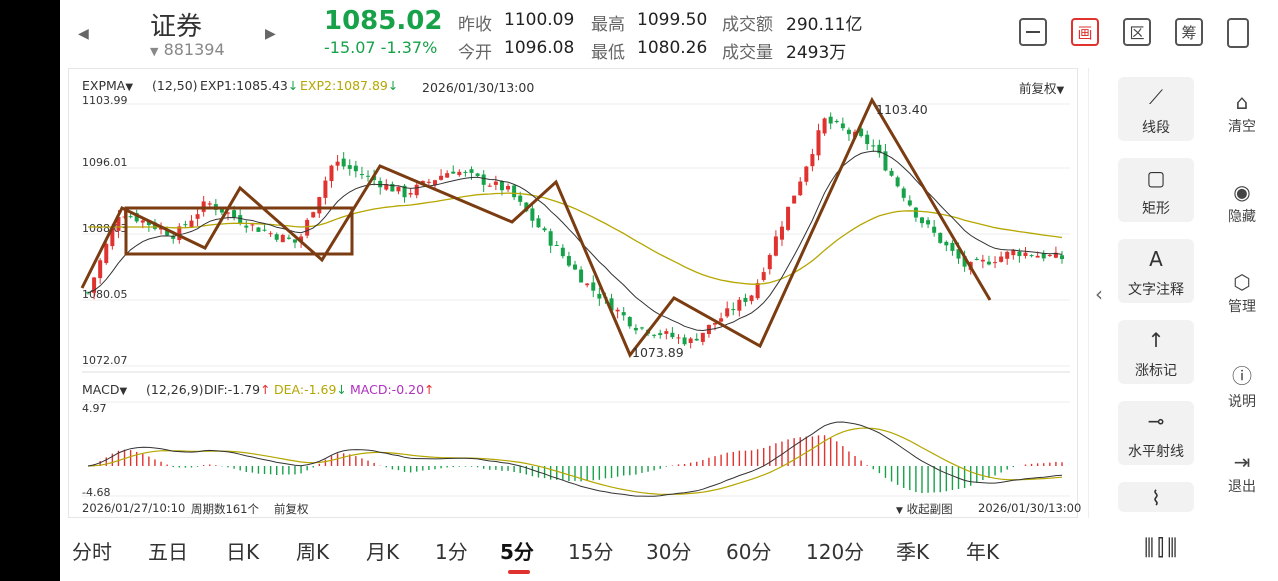 The image size is (1278, 581). What do you see at coordinates (92, 552) in the screenshot?
I see `tab-0: 分时` at bounding box center [92, 552].